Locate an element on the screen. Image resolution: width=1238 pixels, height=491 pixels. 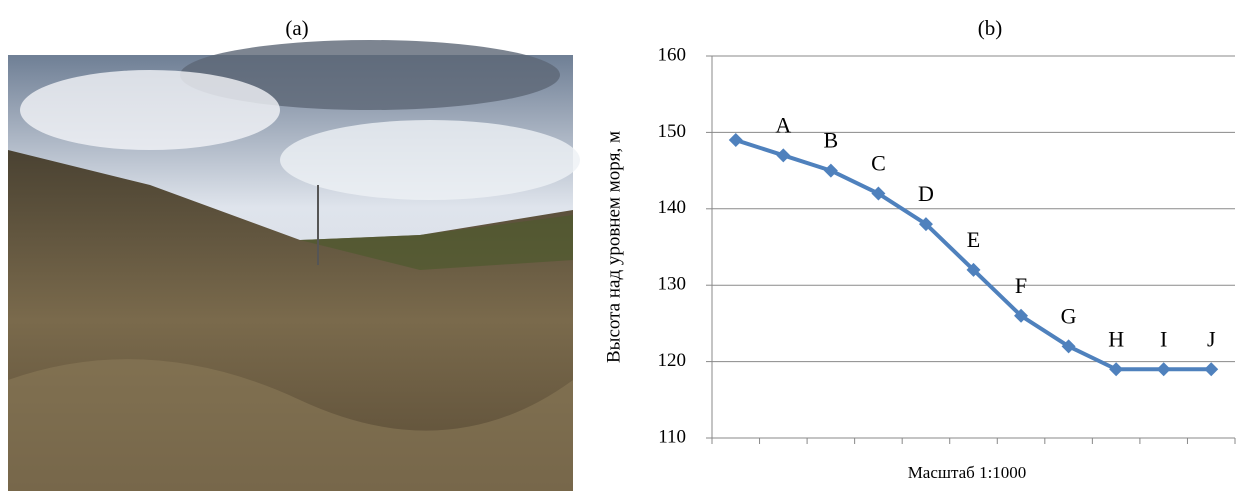
y-tick-label: 130 is located at coordinates (672, 284).